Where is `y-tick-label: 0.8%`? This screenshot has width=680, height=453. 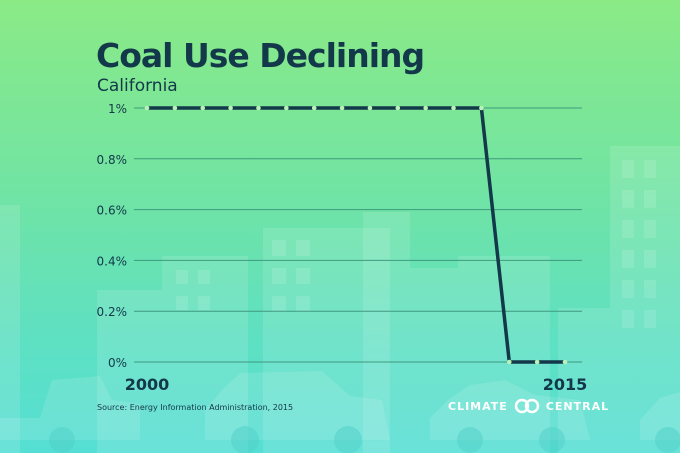 y-tick-label: 0.8% is located at coordinates (112, 160).